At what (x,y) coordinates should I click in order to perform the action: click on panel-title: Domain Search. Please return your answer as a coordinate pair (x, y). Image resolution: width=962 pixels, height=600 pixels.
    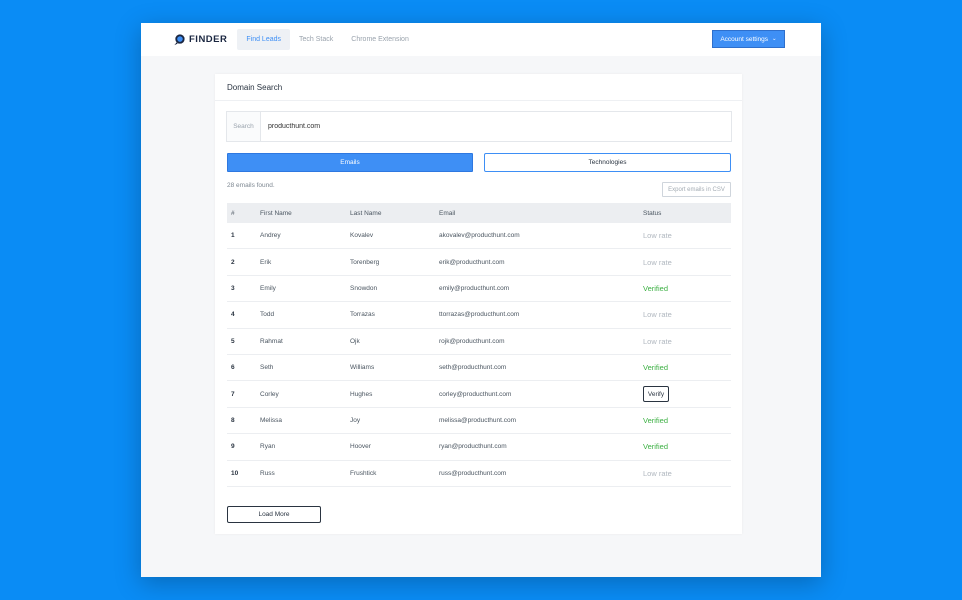
    Looking at the image, I should click on (478, 87).